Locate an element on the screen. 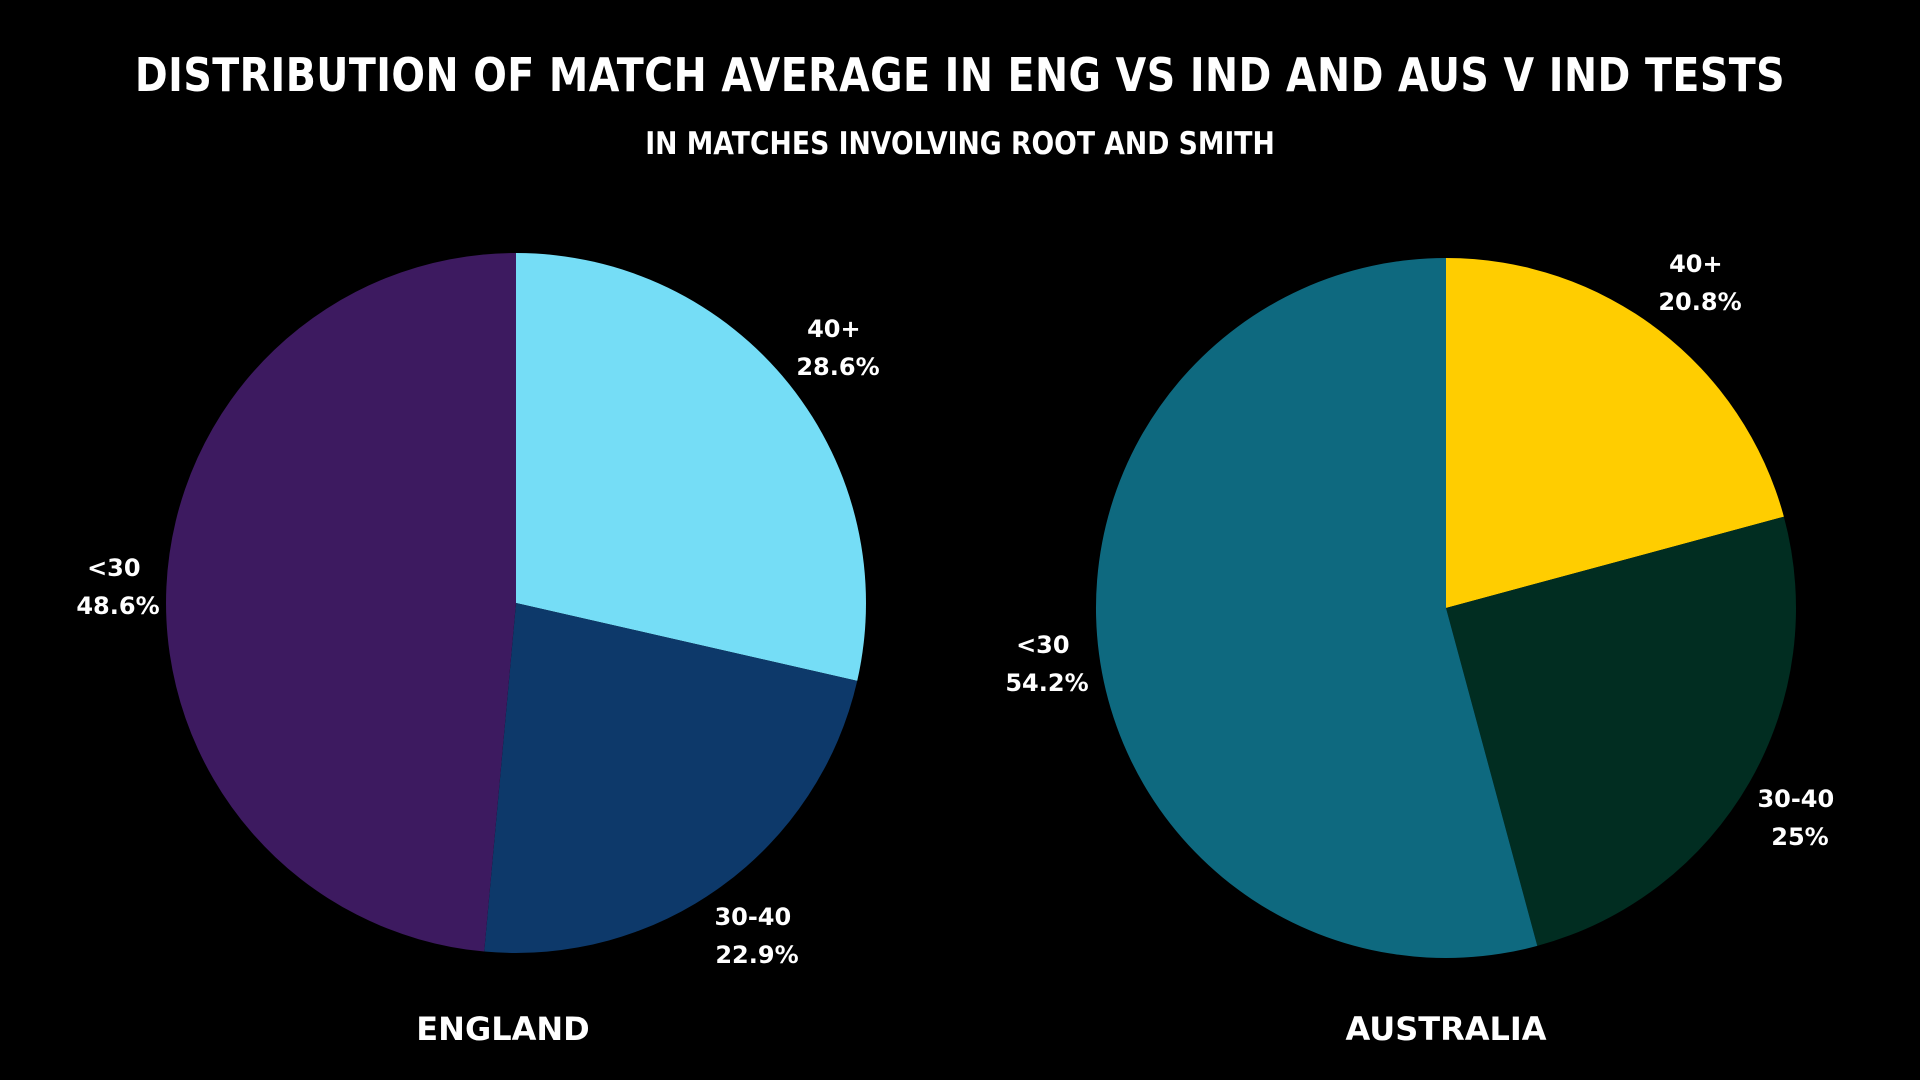 The height and width of the screenshot is (1080, 1920). australia-slice-40plus is located at coordinates (1615, 433).